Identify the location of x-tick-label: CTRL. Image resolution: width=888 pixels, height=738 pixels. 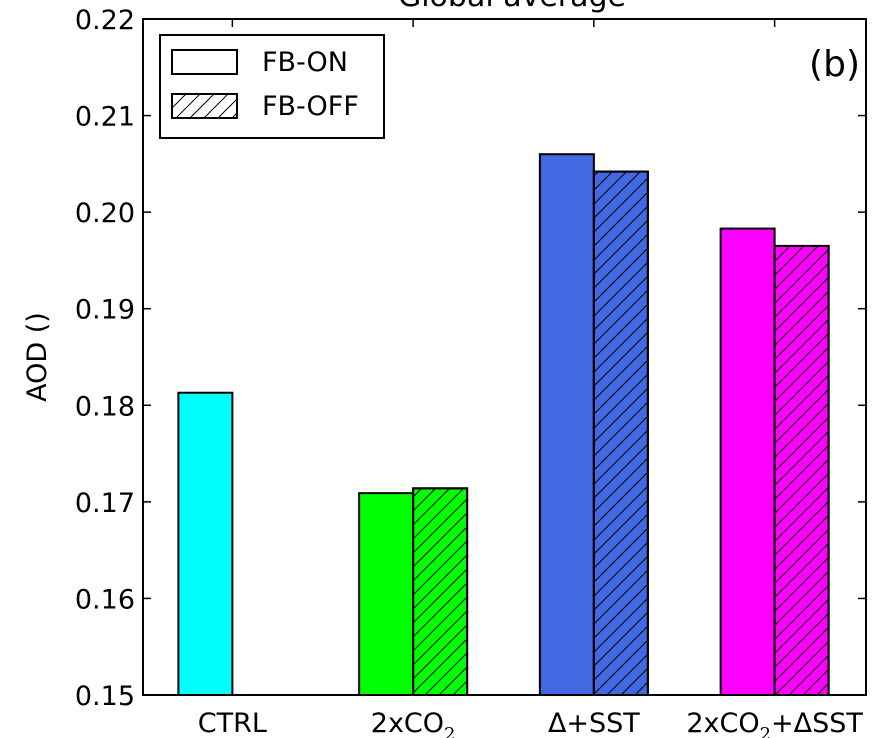
(232, 723).